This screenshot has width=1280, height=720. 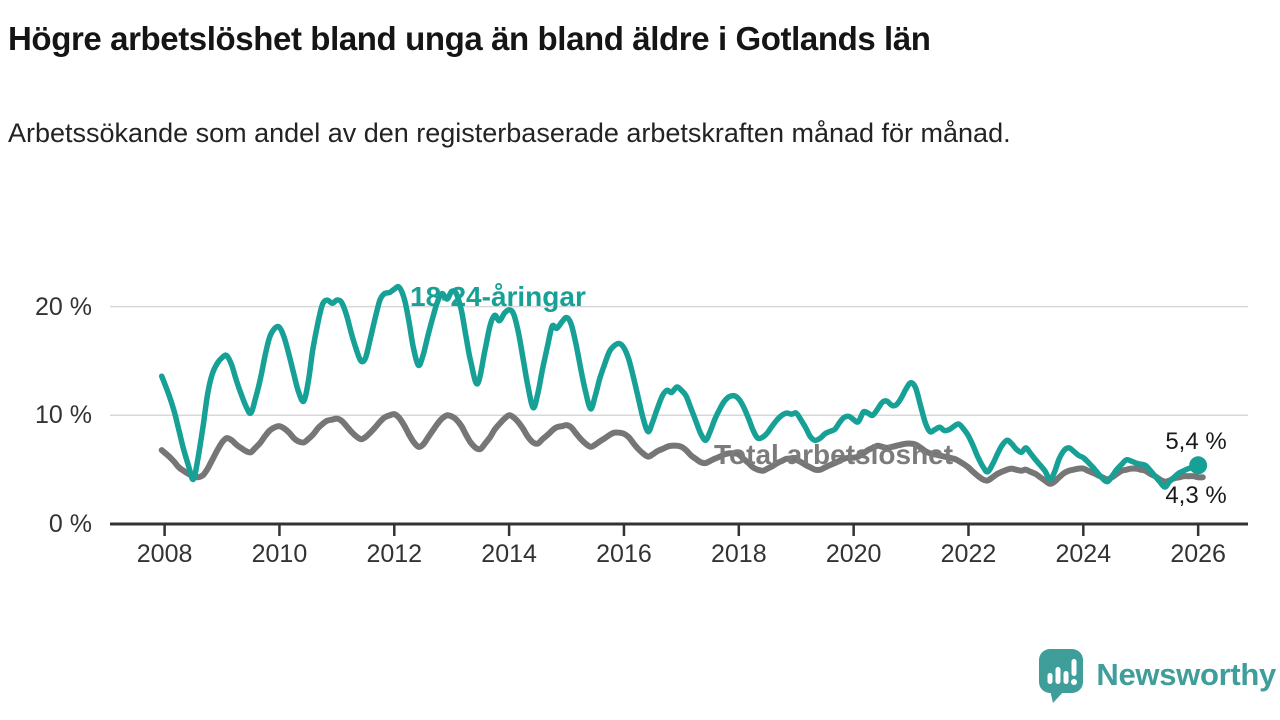 What do you see at coordinates (1196, 441) in the screenshot?
I see `end-value-label-young: 5,4 %` at bounding box center [1196, 441].